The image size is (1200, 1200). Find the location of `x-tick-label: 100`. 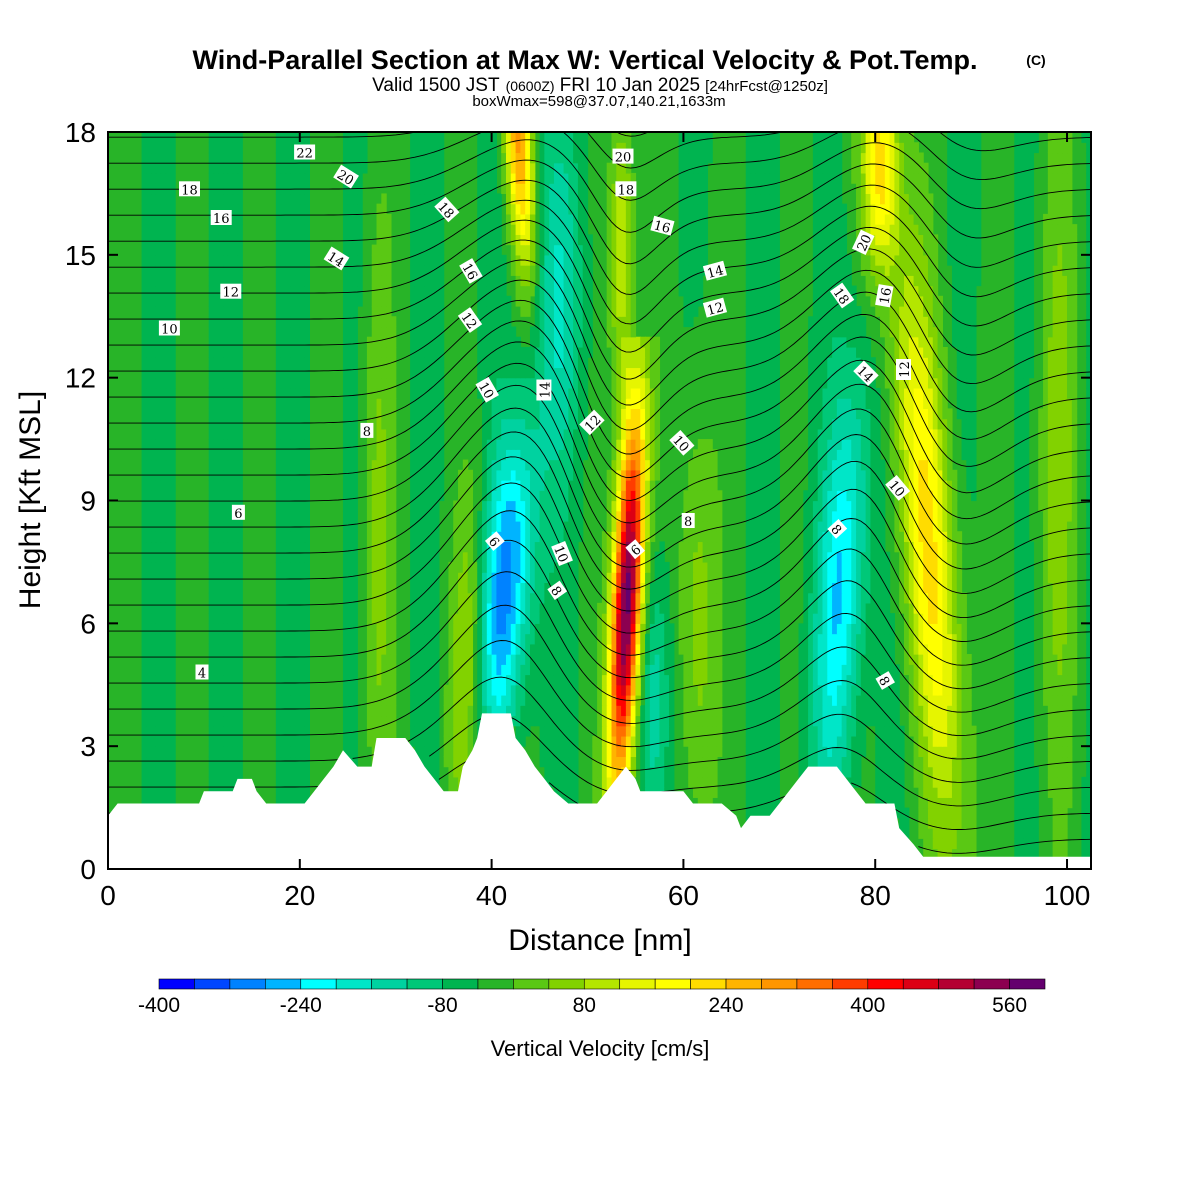

x-tick-label: 100 is located at coordinates (1067, 895).